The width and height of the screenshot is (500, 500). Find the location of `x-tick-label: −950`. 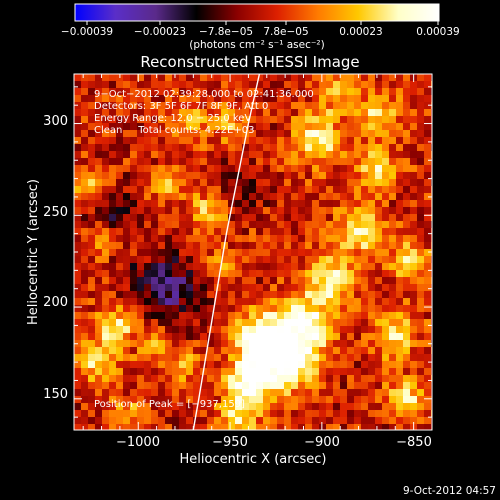

x-tick-label: −950 is located at coordinates (230, 442).